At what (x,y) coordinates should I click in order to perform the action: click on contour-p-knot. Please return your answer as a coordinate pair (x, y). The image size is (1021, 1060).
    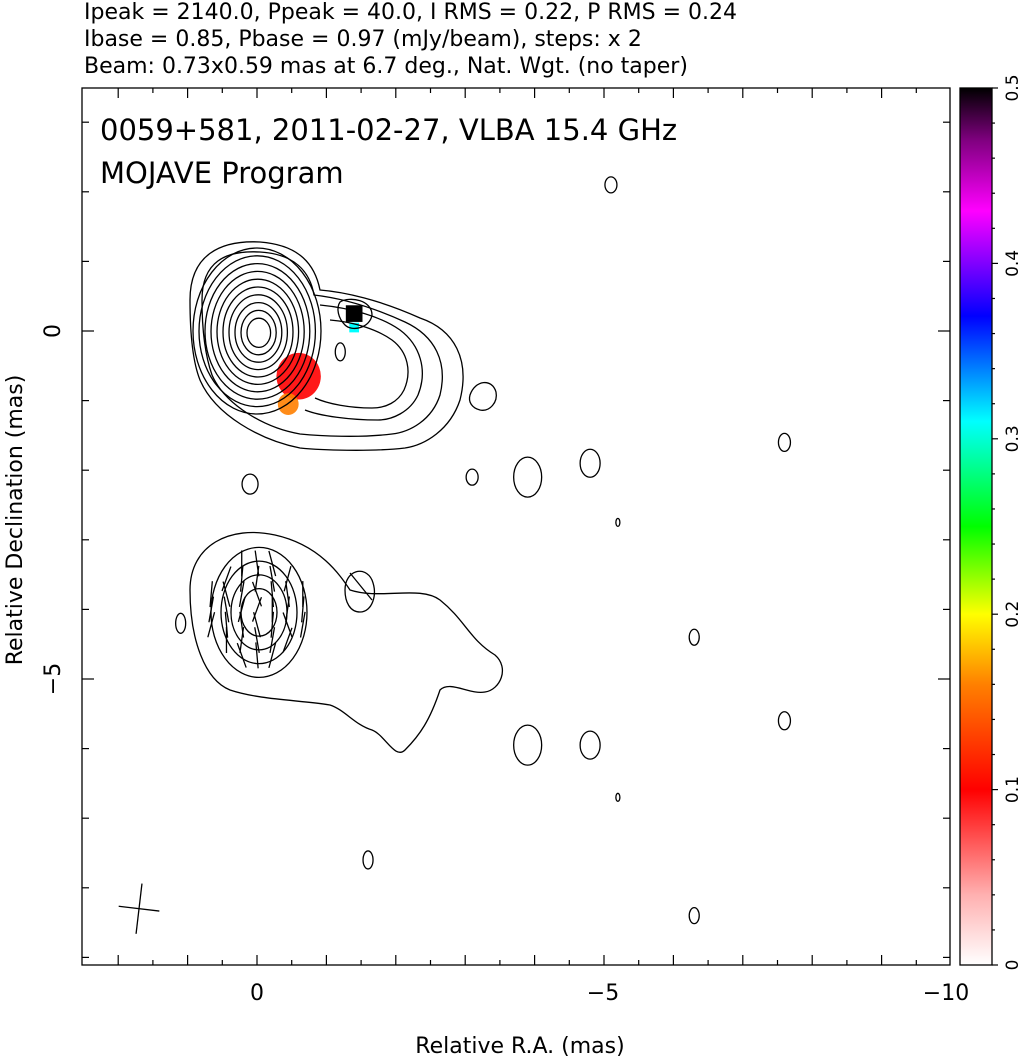
    Looking at the image, I should click on (359, 591).